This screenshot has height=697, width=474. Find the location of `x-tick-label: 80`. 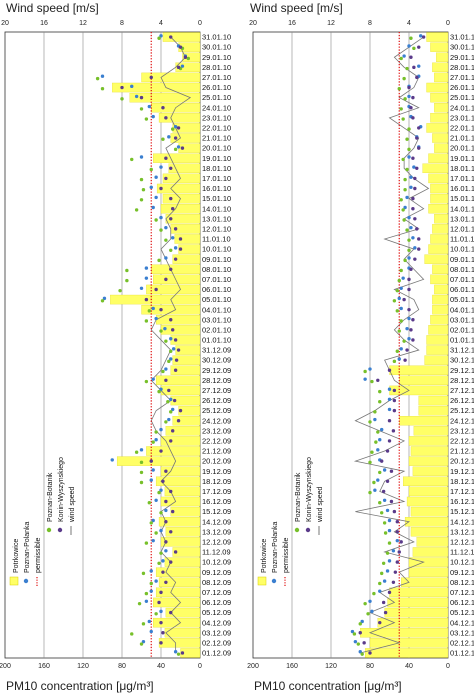

x-tick-label: 80 is located at coordinates (122, 666).